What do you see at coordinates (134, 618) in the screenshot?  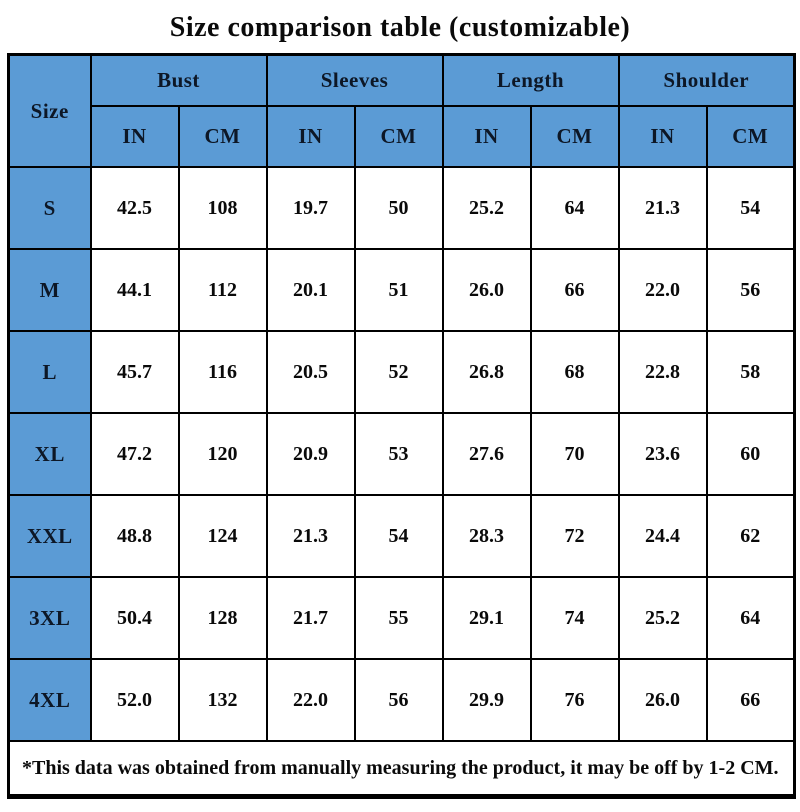 I see `cell-3xl-bust-in: 50.4` at bounding box center [134, 618].